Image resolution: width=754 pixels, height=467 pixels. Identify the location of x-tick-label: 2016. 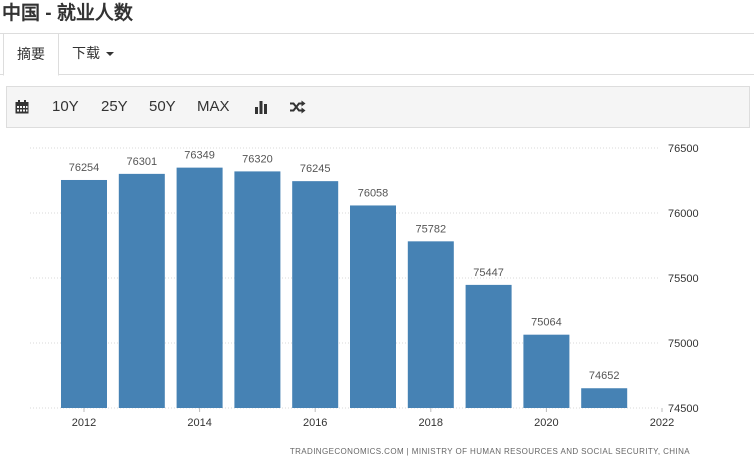
(315, 423).